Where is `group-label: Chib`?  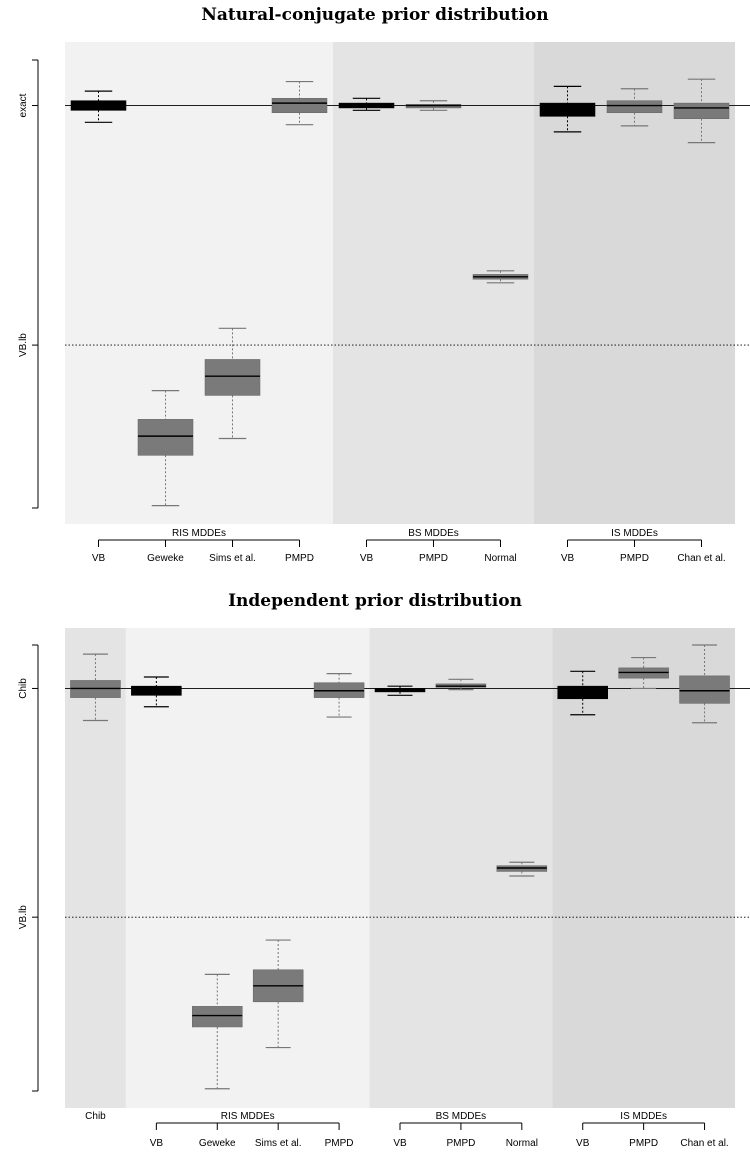
group-label: Chib is located at coordinates (95, 1116).